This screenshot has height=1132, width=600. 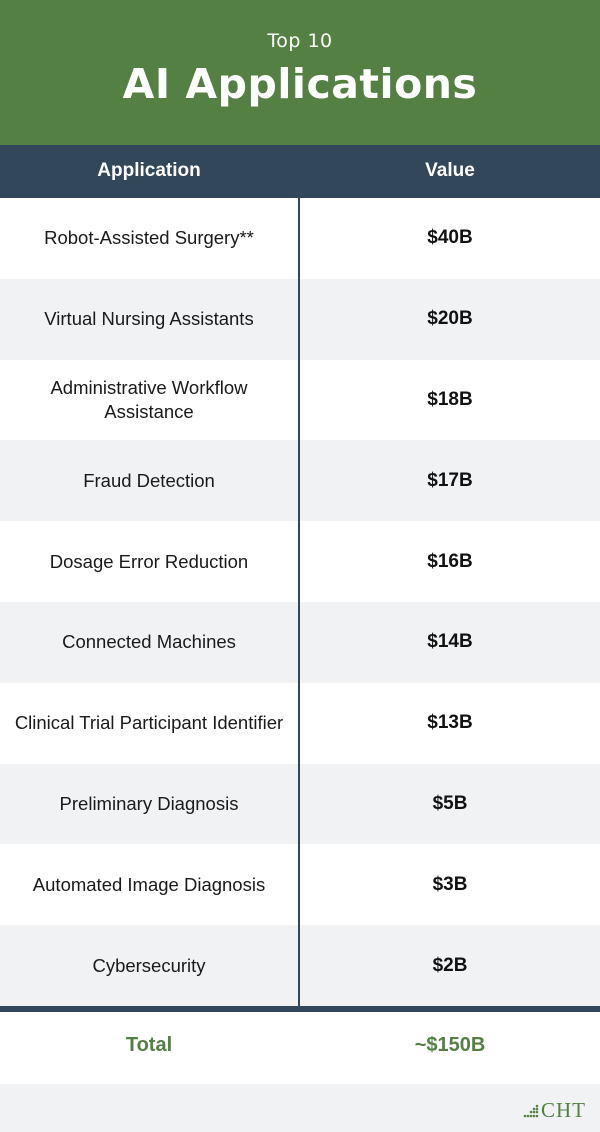 What do you see at coordinates (149, 561) in the screenshot?
I see `application-cell: Dosage Error Reduction` at bounding box center [149, 561].